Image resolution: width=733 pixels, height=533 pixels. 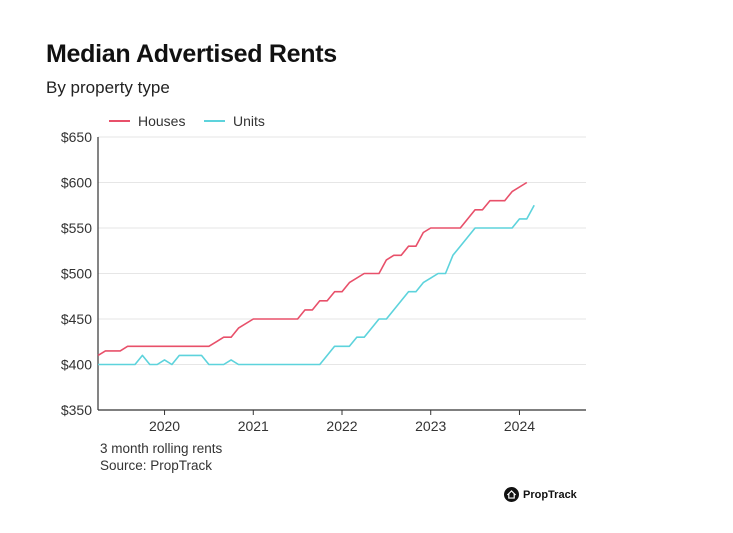 What do you see at coordinates (253, 426) in the screenshot?
I see `x-tick-label: 2021` at bounding box center [253, 426].